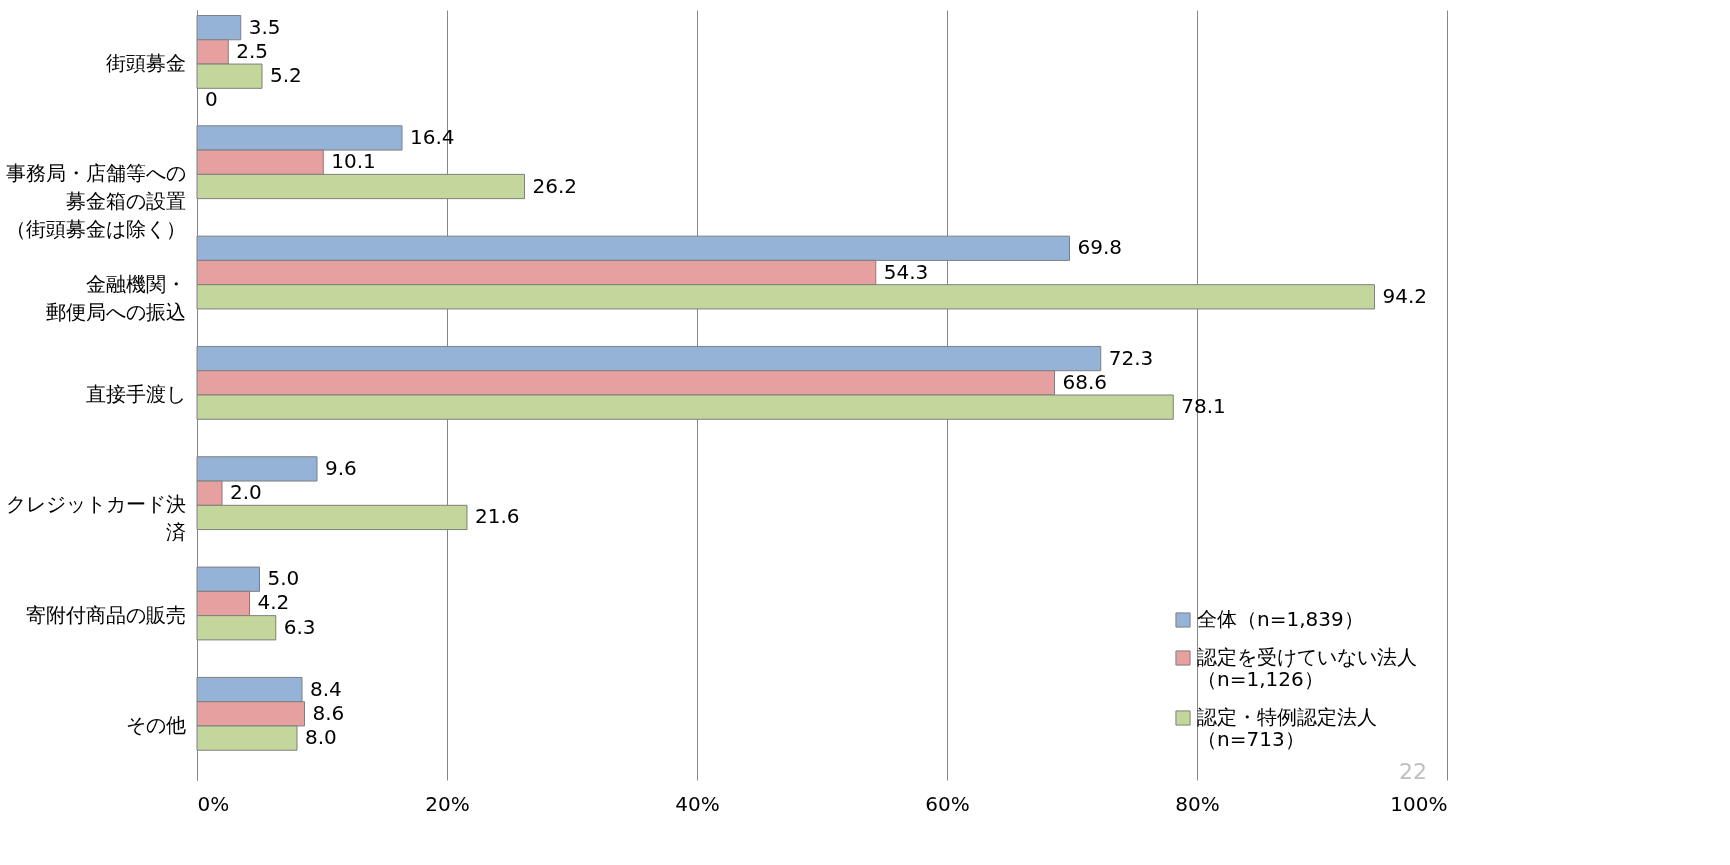 Image resolution: width=1730 pixels, height=865 pixels. Describe the element at coordinates (252, 50) in the screenshot. I see `data-label: 2.5` at that location.